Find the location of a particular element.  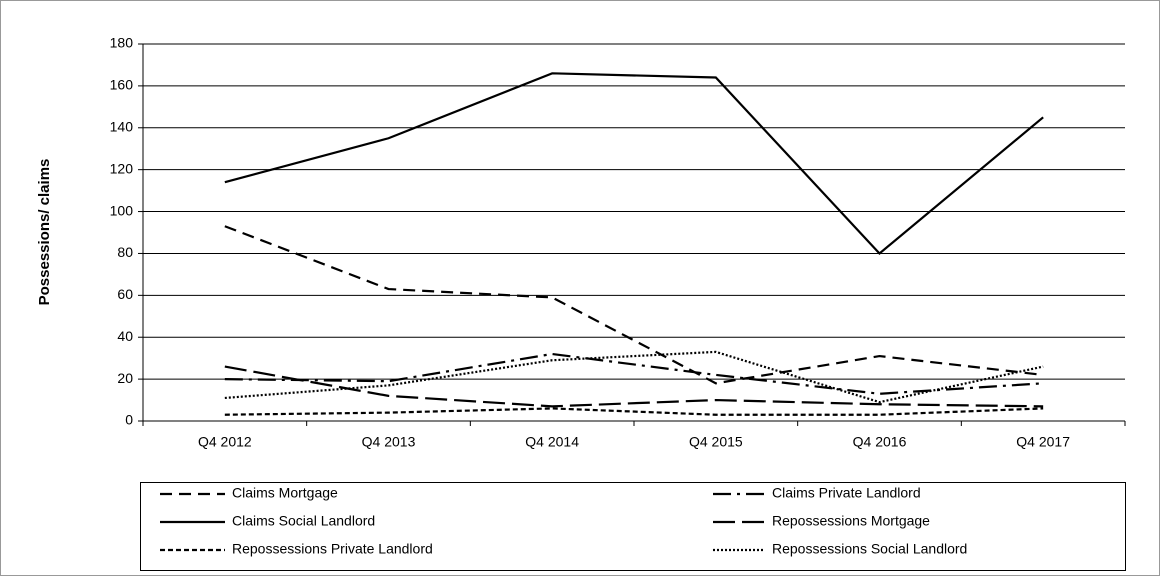

y-tick-label: 180 is located at coordinates (122, 43).